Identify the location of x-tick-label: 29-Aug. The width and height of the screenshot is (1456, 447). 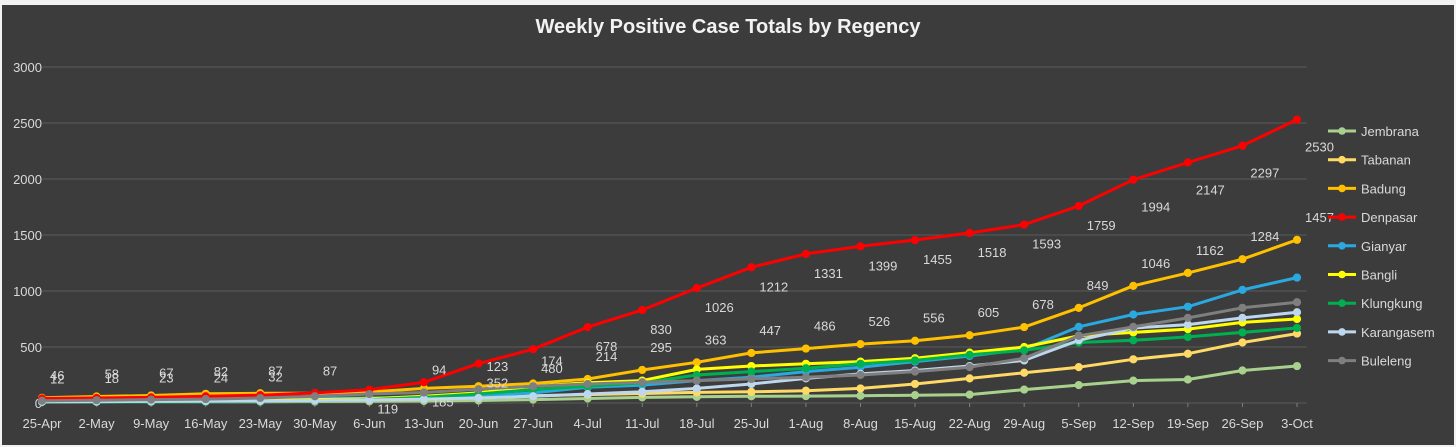
(1024, 423).